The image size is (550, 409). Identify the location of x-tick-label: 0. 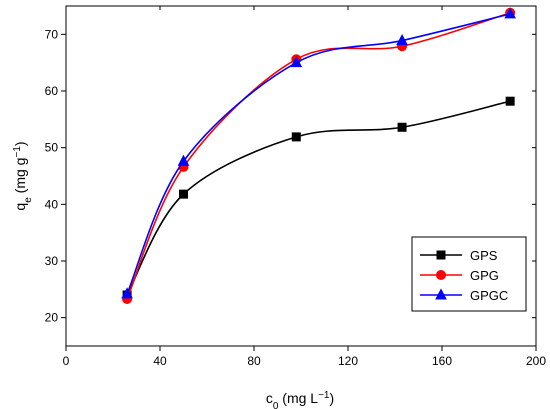
(66, 361).